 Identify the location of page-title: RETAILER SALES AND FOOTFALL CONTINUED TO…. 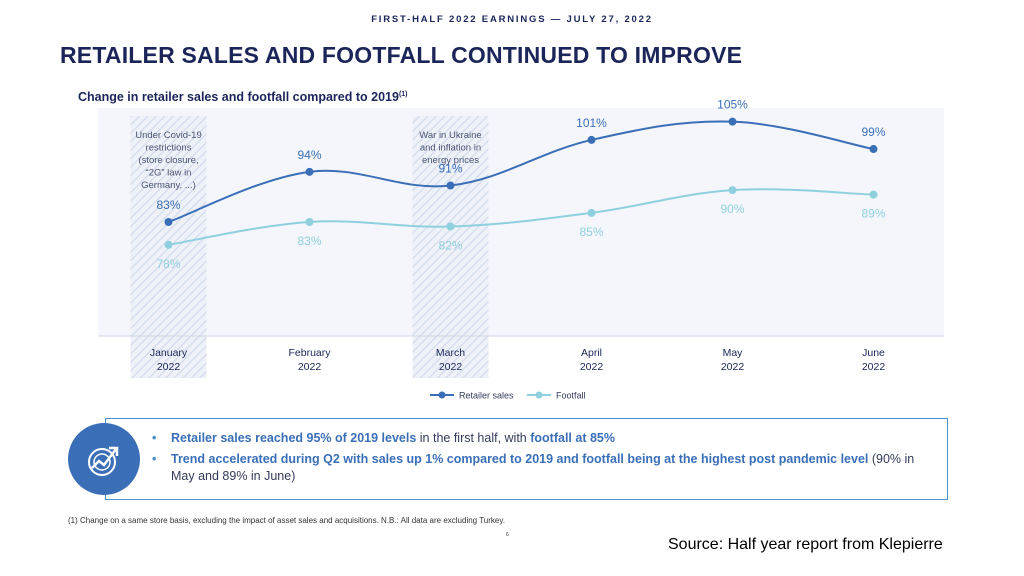
(401, 55).